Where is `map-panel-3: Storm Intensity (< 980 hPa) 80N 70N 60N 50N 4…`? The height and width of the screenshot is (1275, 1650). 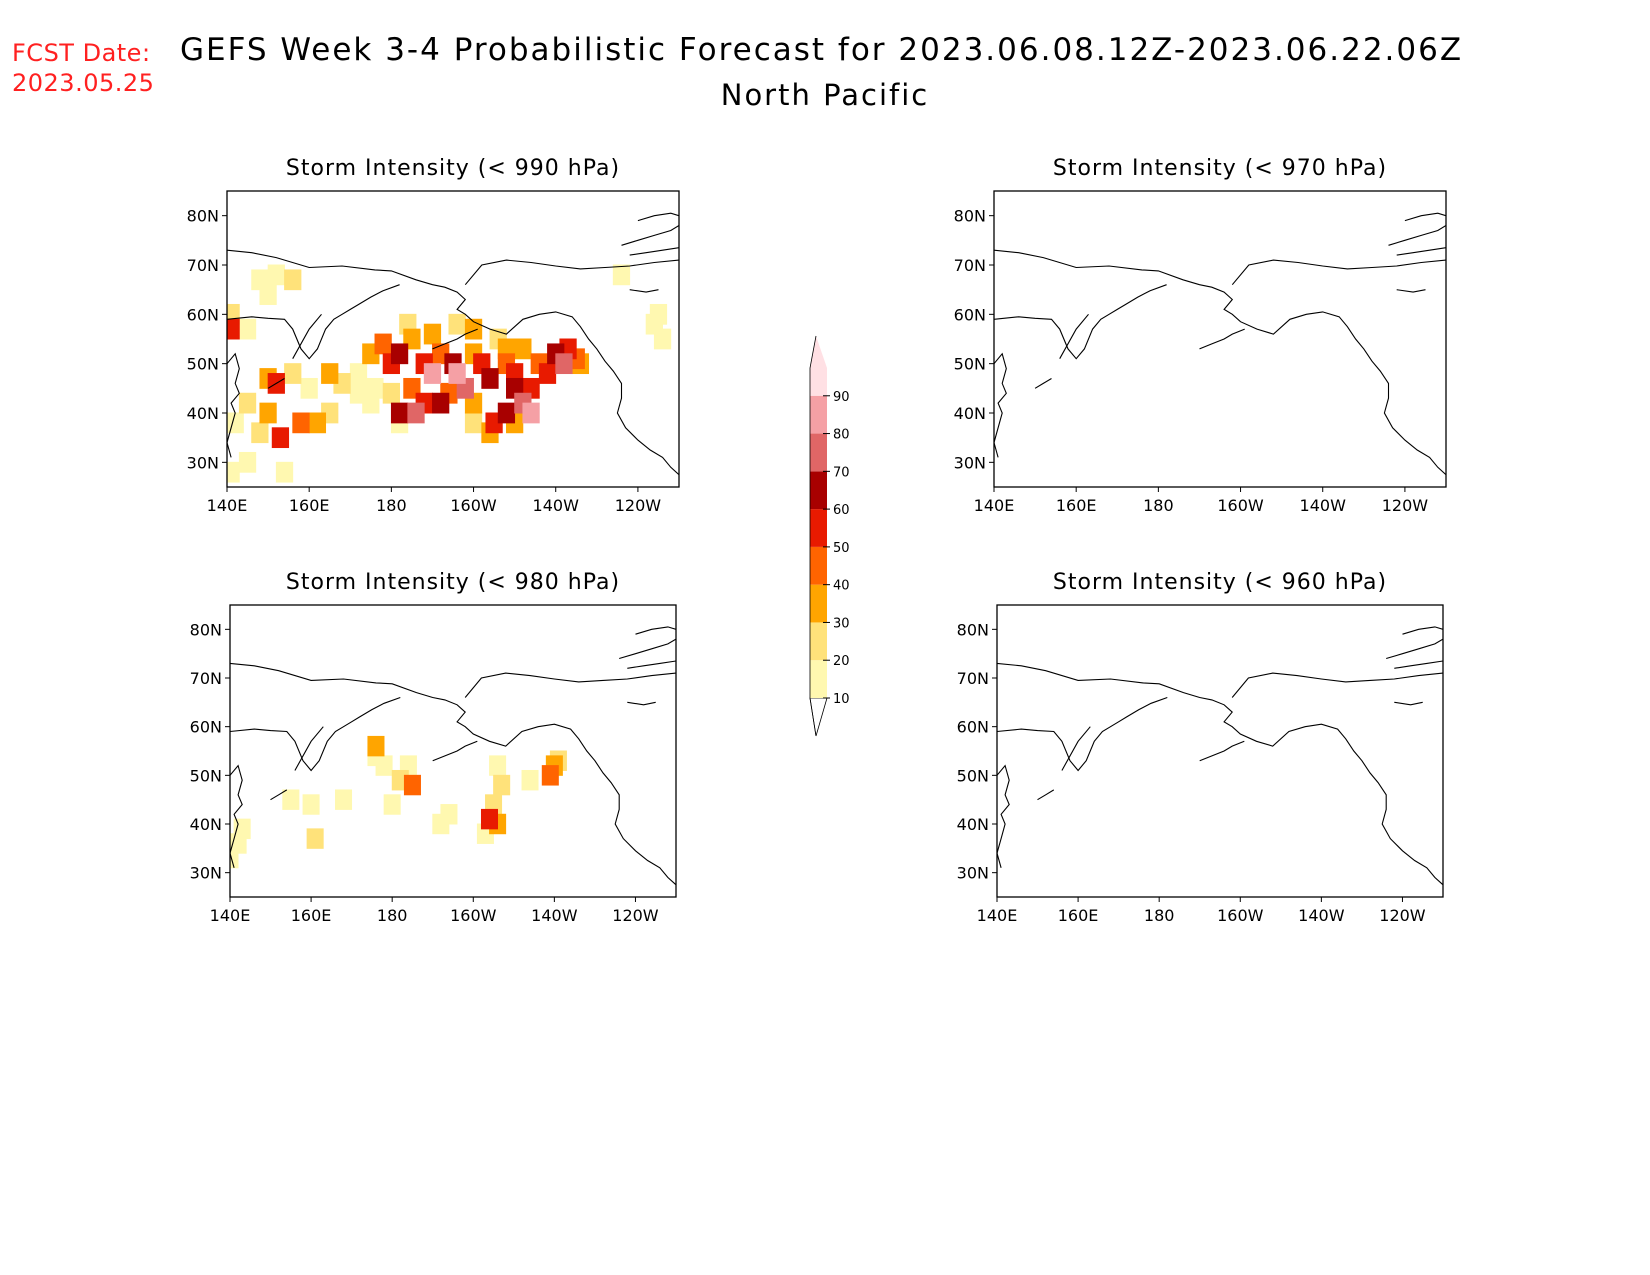
map-panel-3: Storm Intensity (< 980 hPa) 80N 70N 60N 50N 4… is located at coordinates (433, 747).